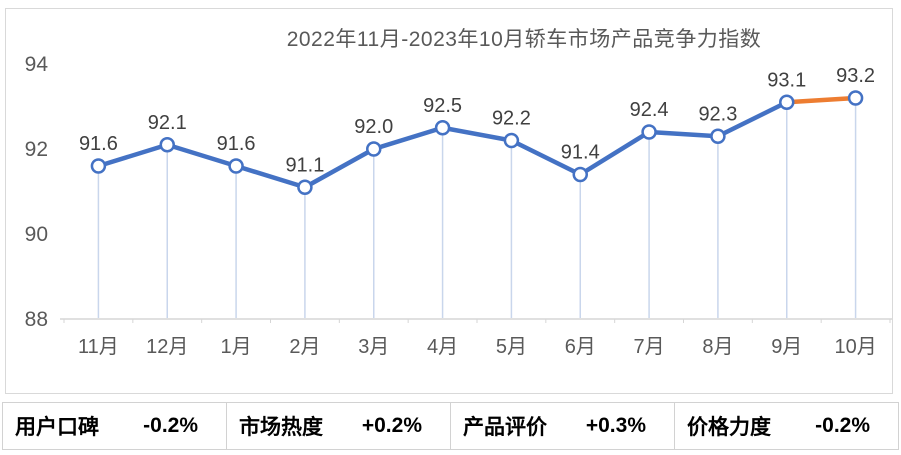 The width and height of the screenshot is (901, 455). I want to click on x-axis-category-label: 3月, so click(373, 347).